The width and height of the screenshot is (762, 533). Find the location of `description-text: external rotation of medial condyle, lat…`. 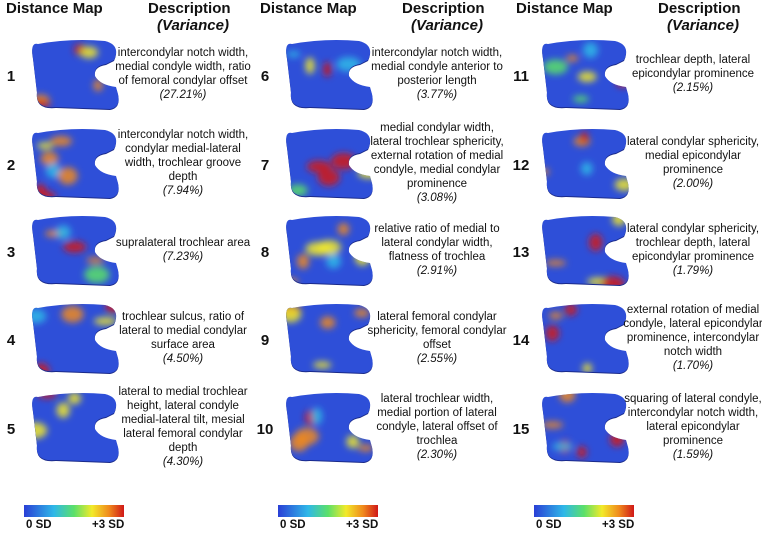

description-text: external rotation of medial condyle, lat… is located at coordinates (692, 331).